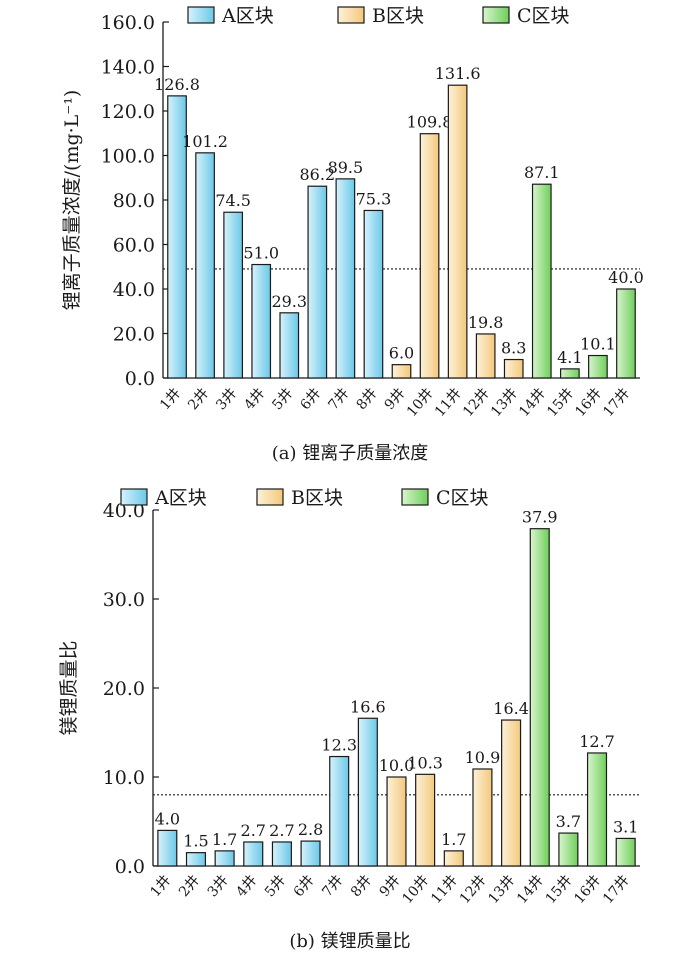 The height and width of the screenshot is (969, 700). Describe the element at coordinates (339, 811) in the screenshot. I see `bar-7井` at that location.